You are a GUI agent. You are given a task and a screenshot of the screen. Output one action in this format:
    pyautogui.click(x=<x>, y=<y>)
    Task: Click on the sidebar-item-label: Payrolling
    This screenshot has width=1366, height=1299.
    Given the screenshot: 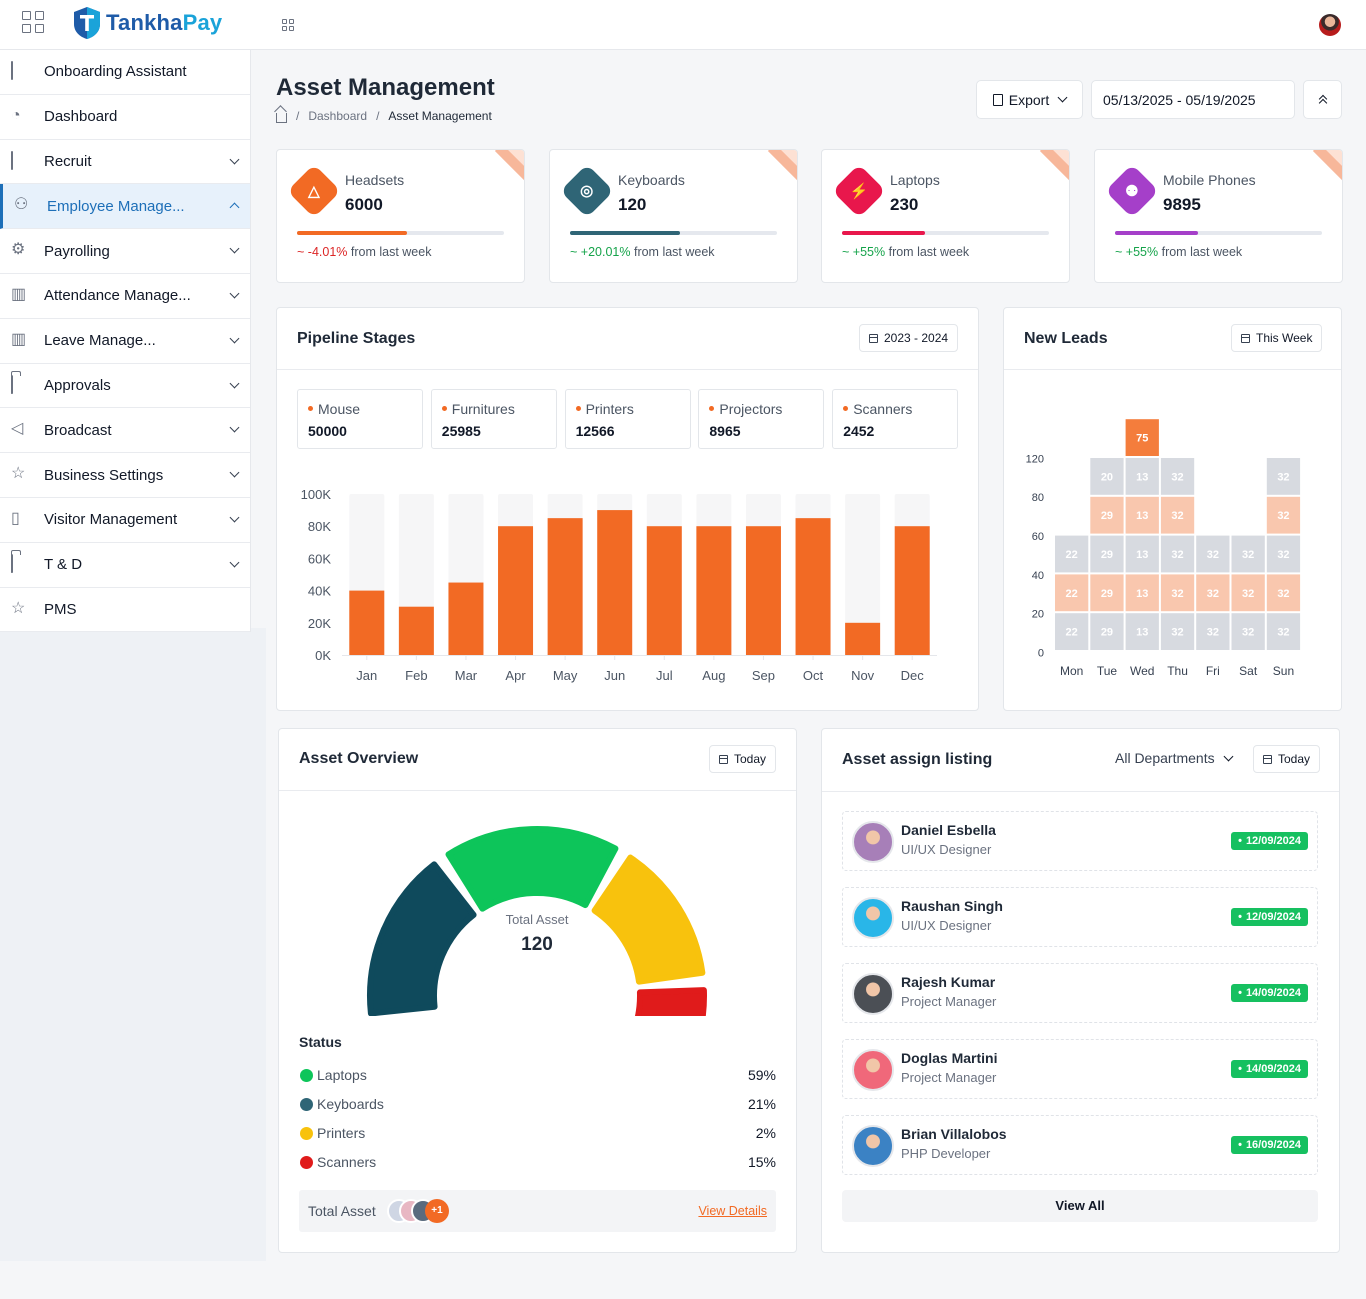 What is the action you would take?
    pyautogui.click(x=77, y=251)
    